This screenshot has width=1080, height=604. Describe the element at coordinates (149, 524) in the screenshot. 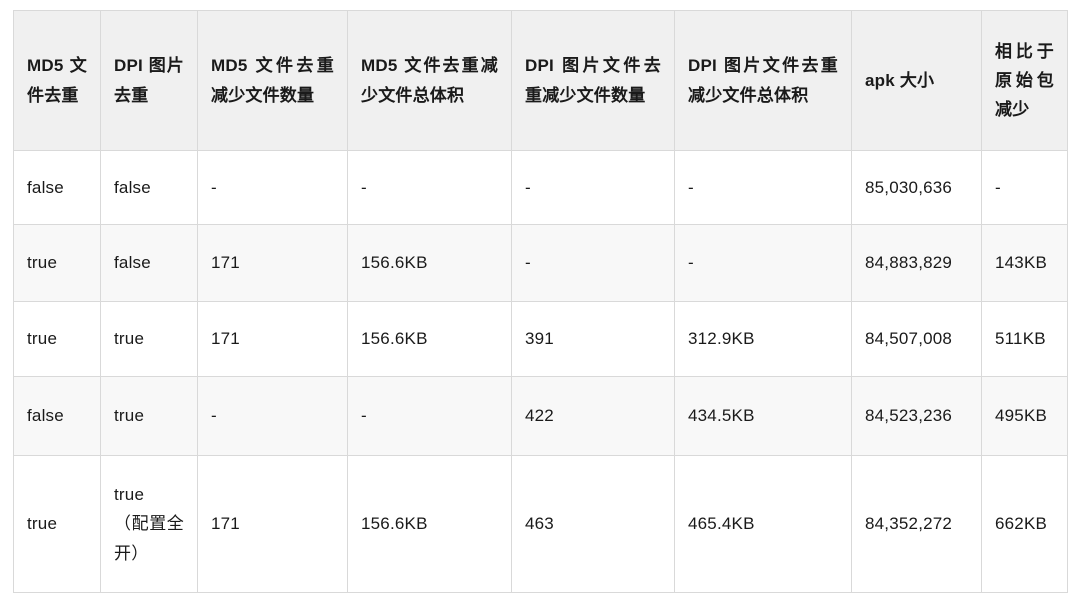

I see `table-cell: true （配置全开）` at that location.